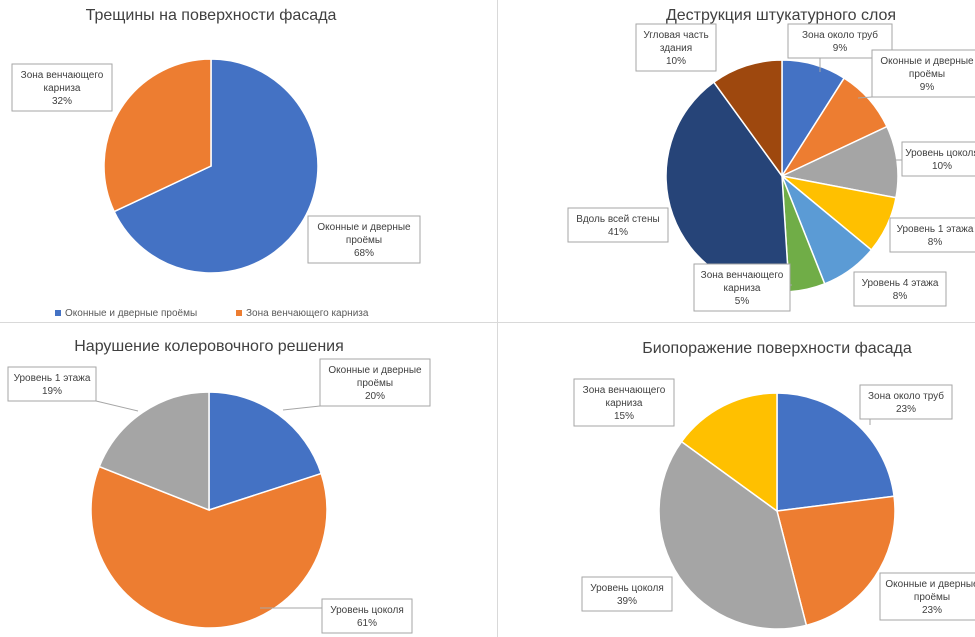  What do you see at coordinates (367, 623) in the screenshot?
I see `data-label-value: 61%` at bounding box center [367, 623].